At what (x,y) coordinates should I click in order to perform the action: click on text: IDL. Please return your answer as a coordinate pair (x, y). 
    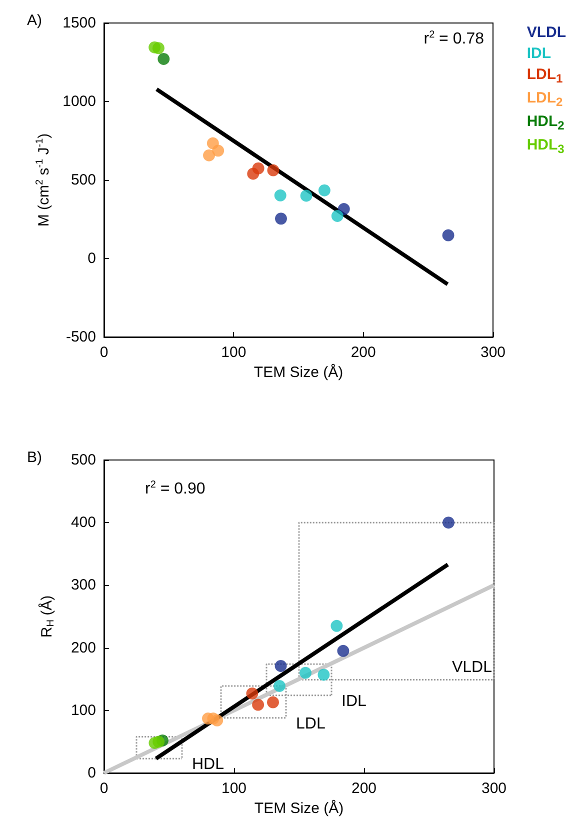
    Looking at the image, I should click on (539, 53).